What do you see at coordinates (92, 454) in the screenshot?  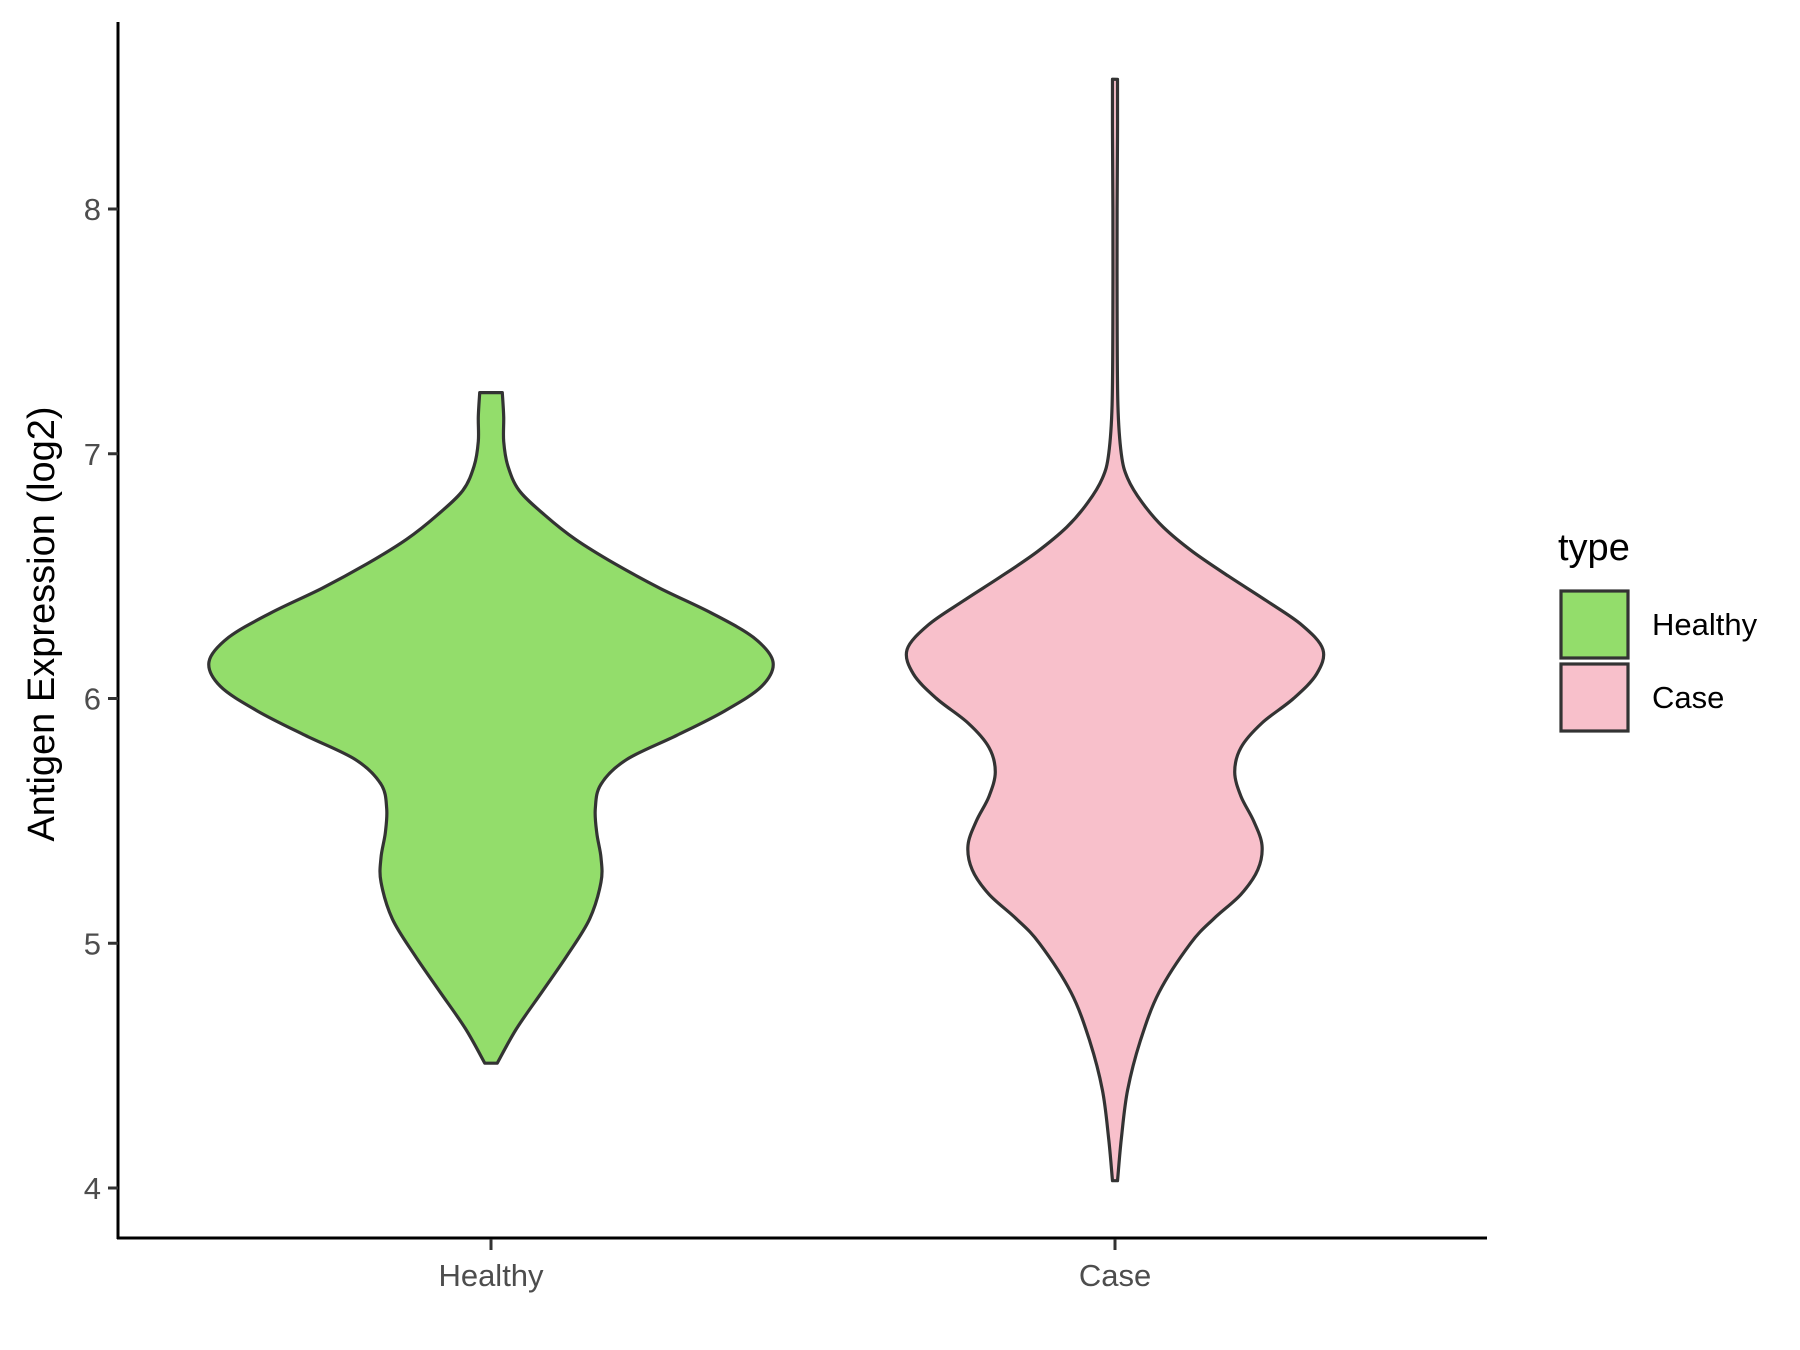 I see `y-tick-label: 7` at bounding box center [92, 454].